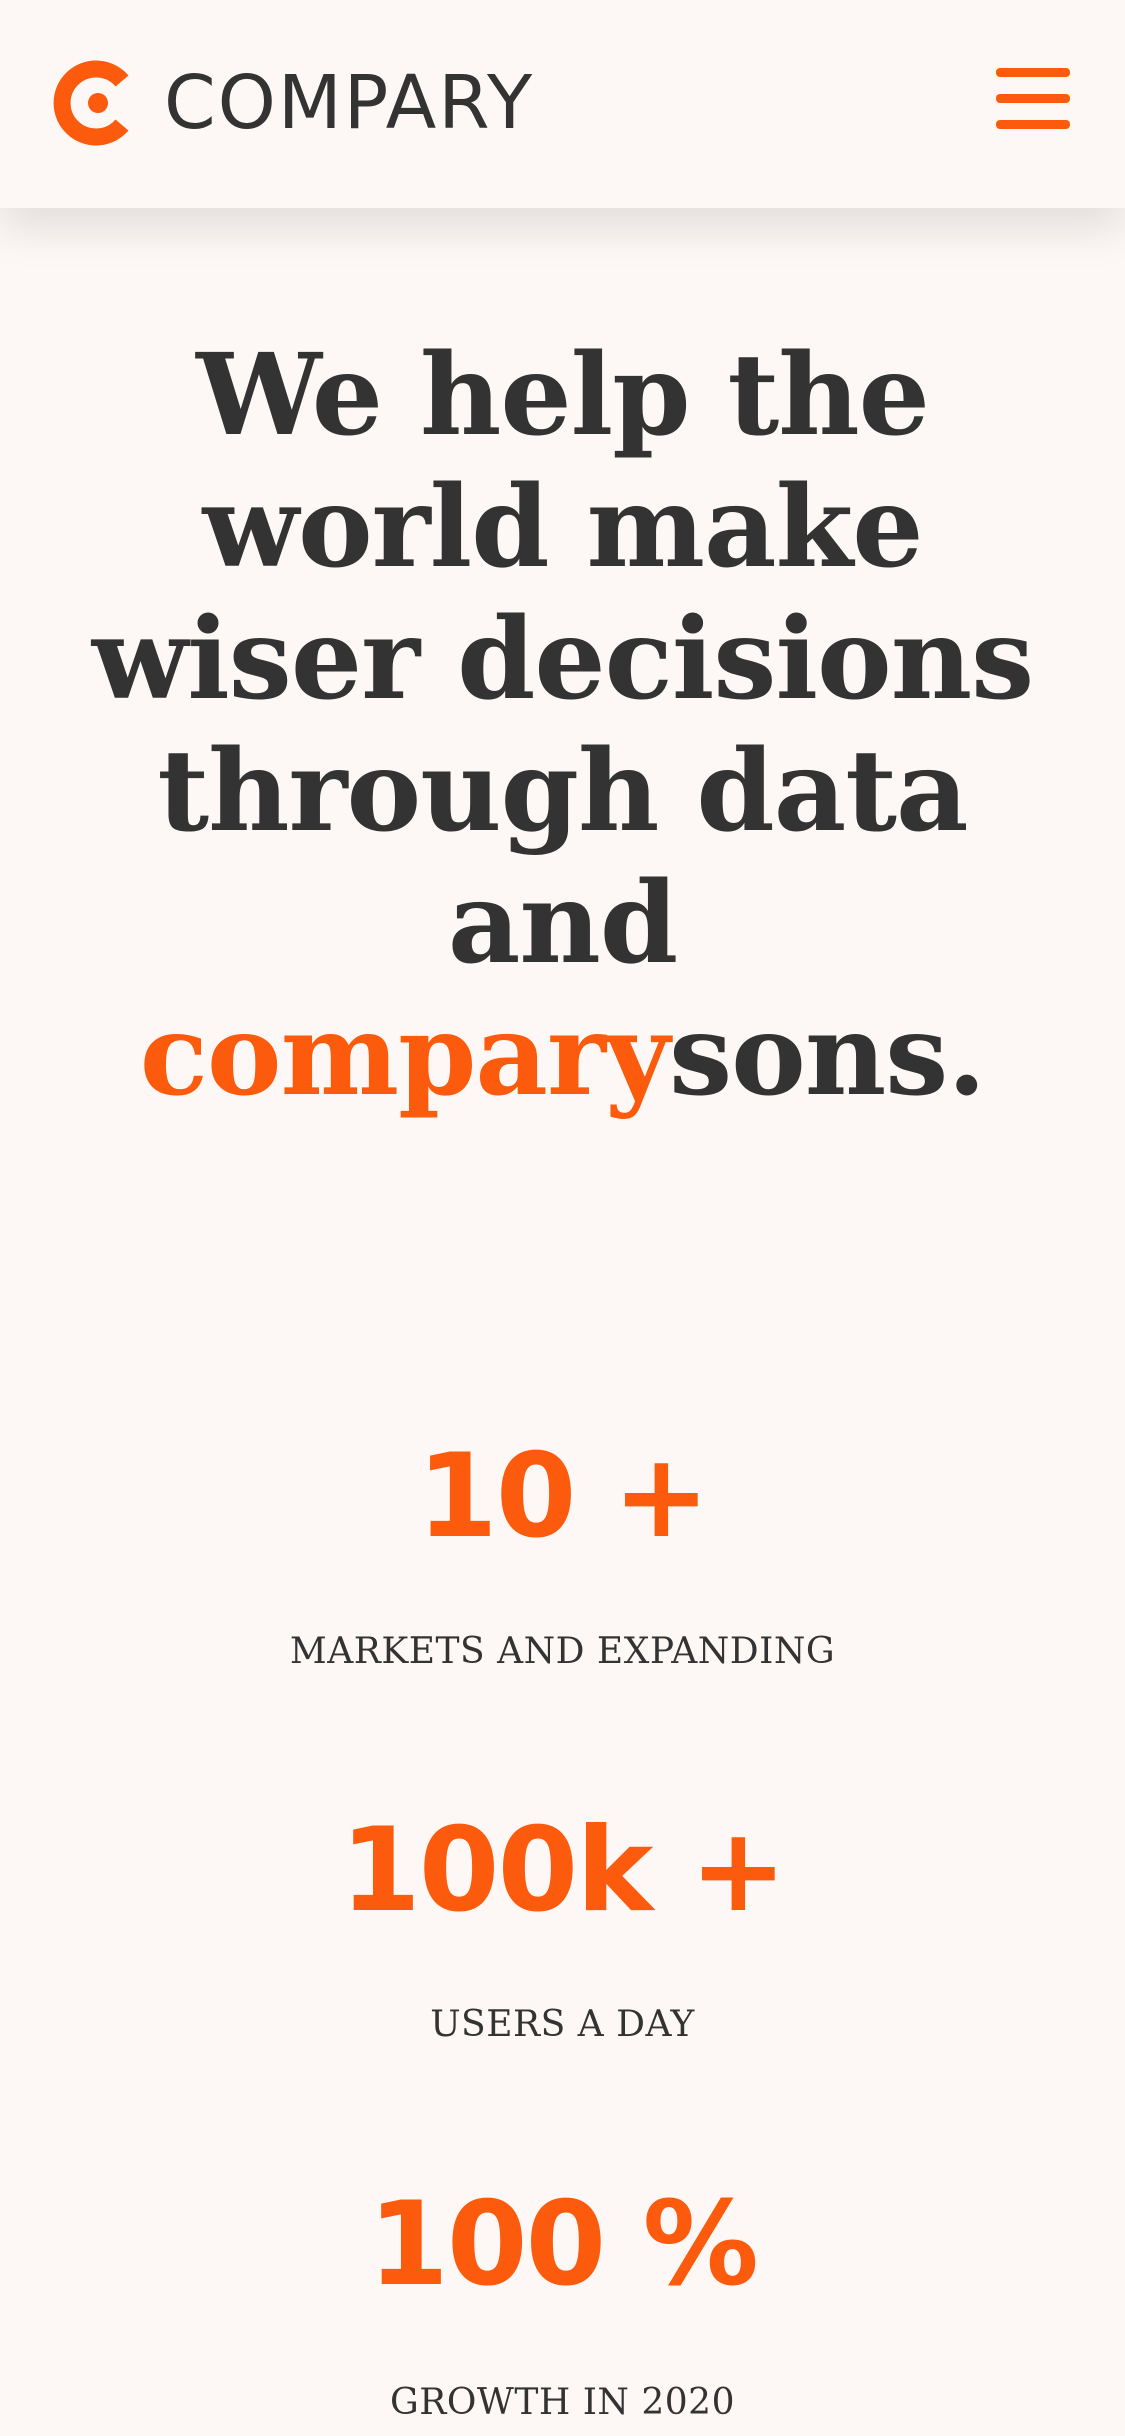 The height and width of the screenshot is (2436, 1125). What do you see at coordinates (562, 1651) in the screenshot?
I see `stat-markets-label: MARKETS AND EXPANDING` at bounding box center [562, 1651].